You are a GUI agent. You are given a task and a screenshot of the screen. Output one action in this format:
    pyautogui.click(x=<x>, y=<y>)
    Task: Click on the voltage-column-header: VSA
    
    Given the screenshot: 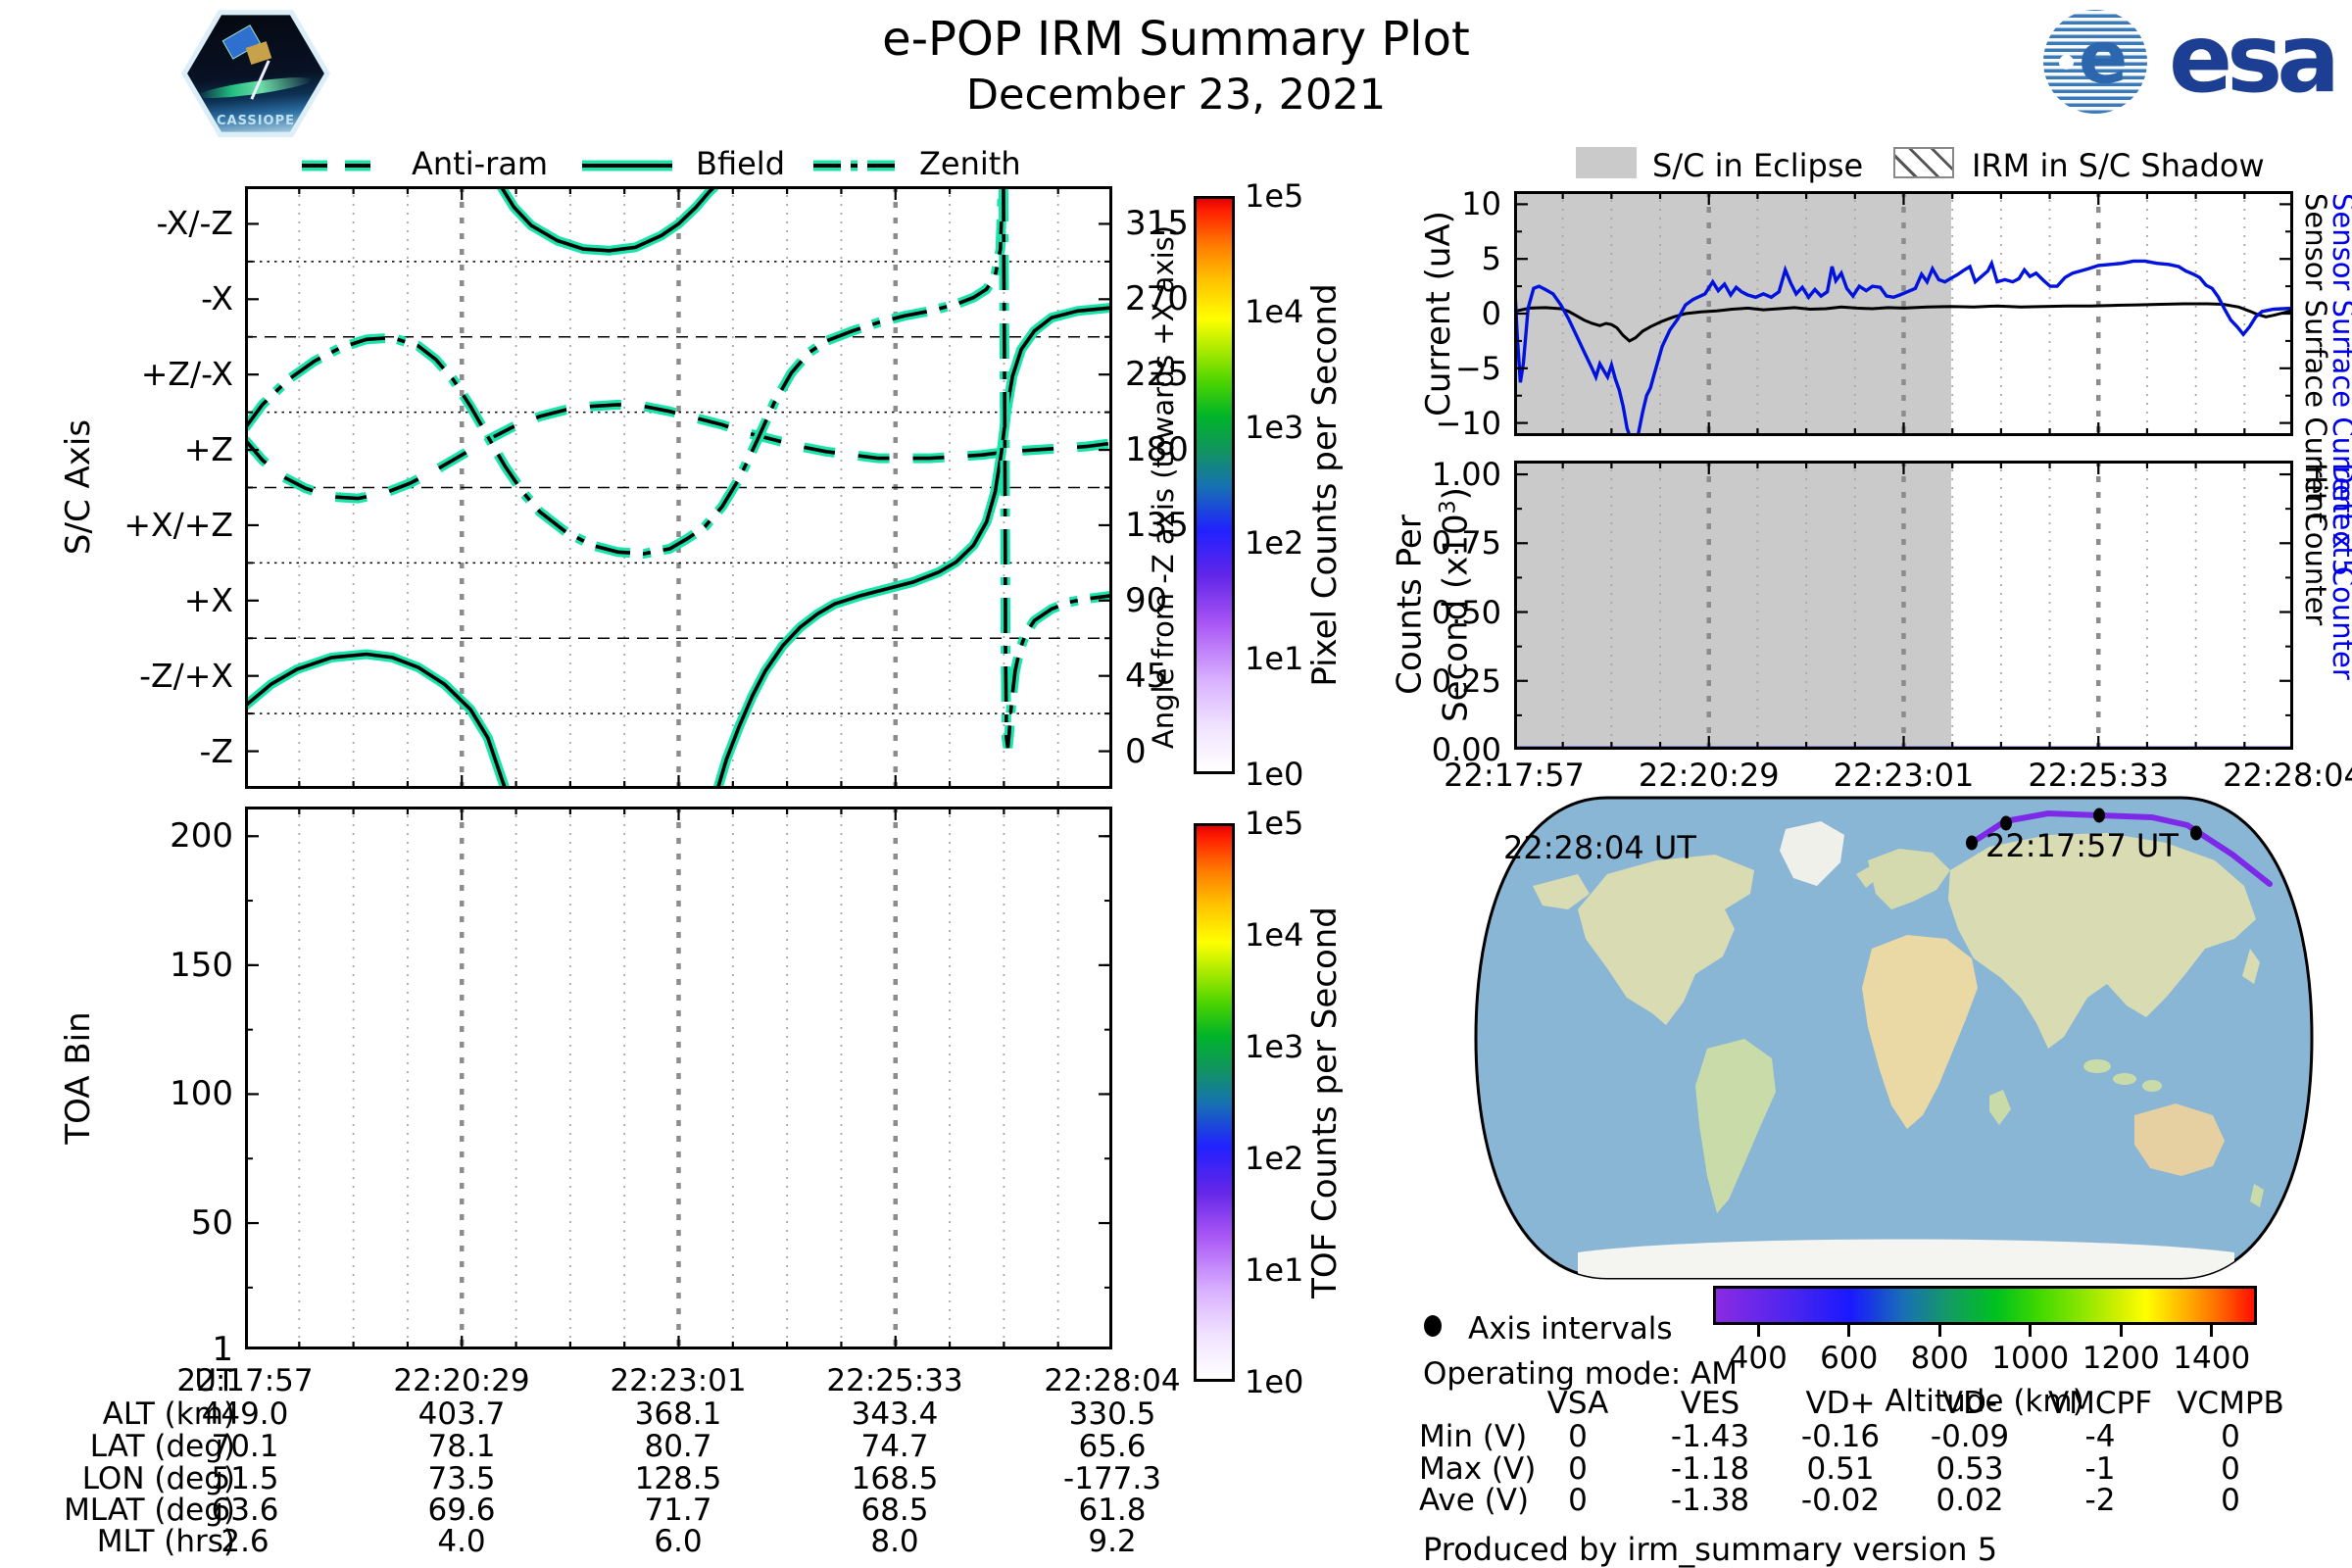 What is the action you would take?
    pyautogui.click(x=1577, y=1403)
    